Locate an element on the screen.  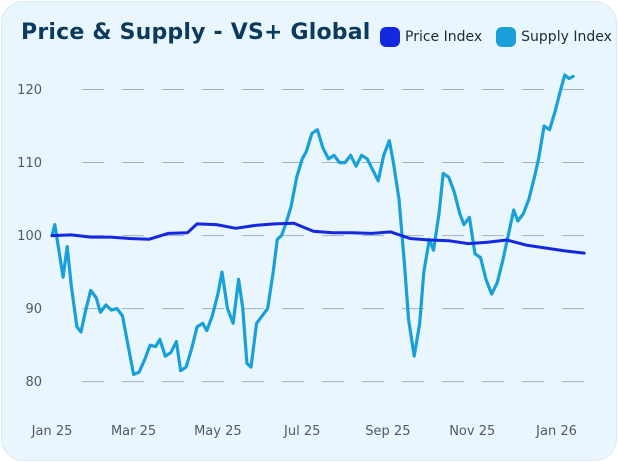
legend-item-supply: Supply Index is located at coordinates (554, 37).